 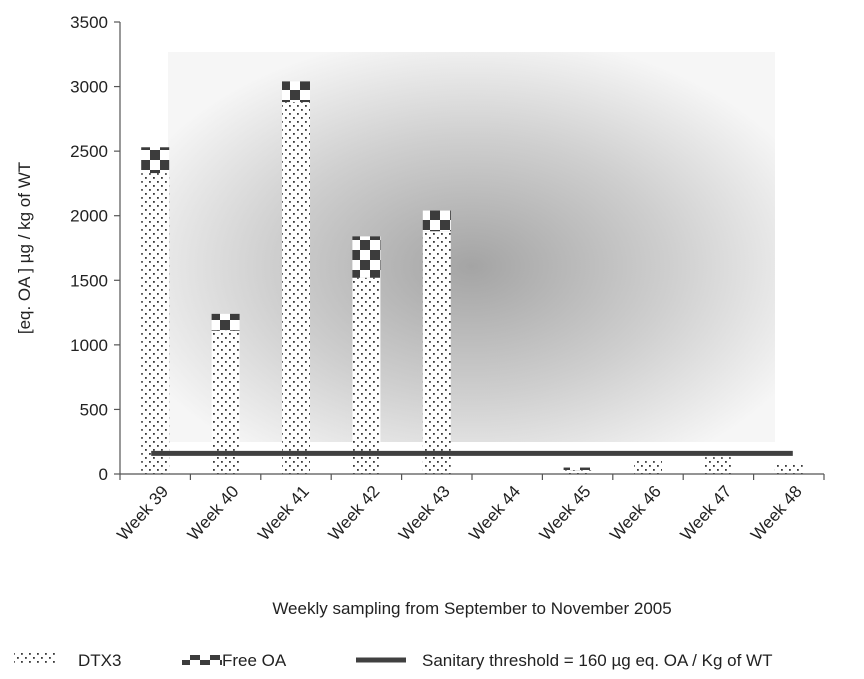 I want to click on x-tick-label: Week 44, so click(x=494, y=513).